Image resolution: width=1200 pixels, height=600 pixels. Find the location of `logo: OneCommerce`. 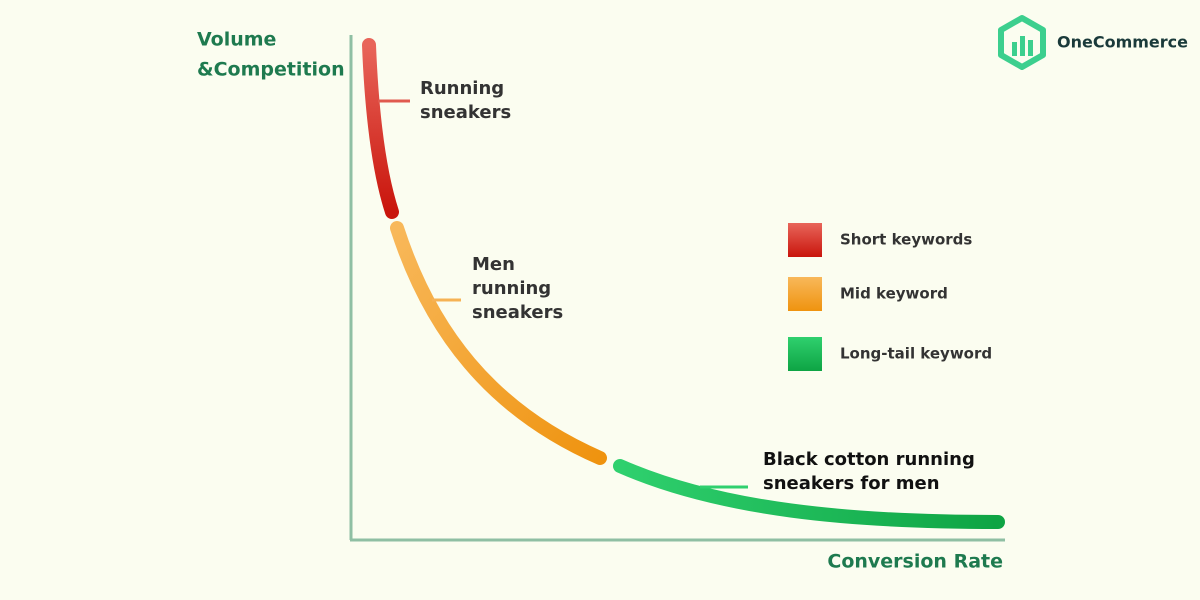

logo: OneCommerce is located at coordinates (1093, 42).